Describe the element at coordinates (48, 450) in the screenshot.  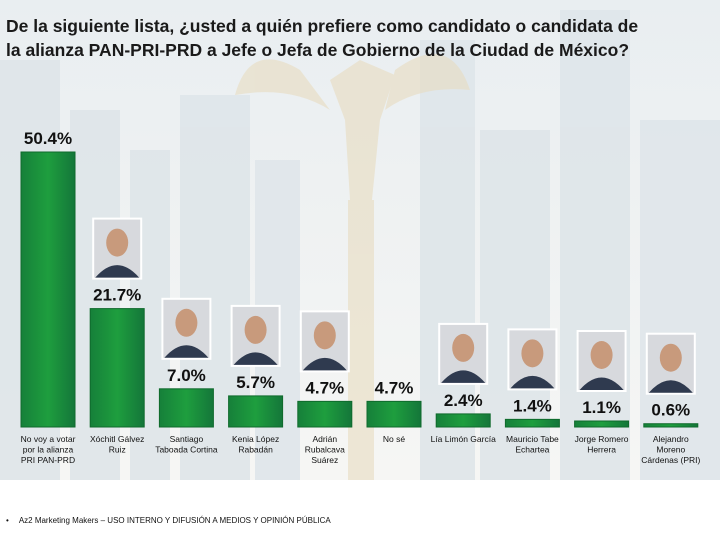
I see `category-label: por la alianza` at that location.